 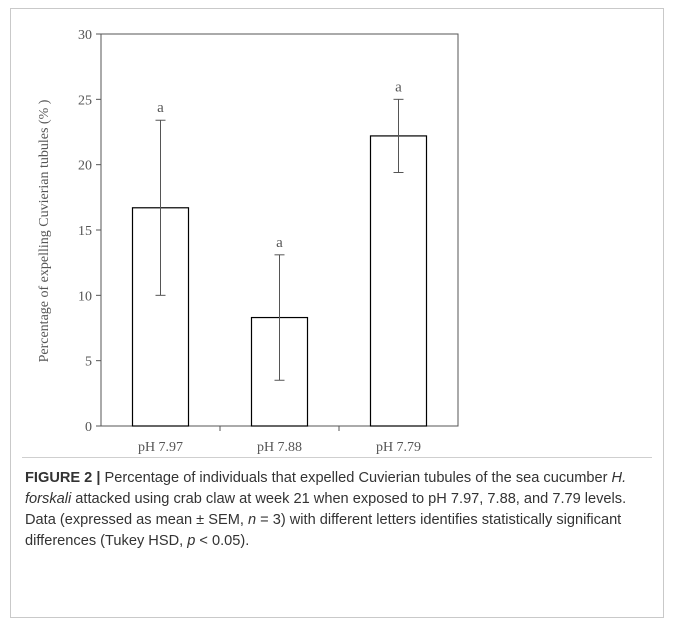 I want to click on y-tick-label: 5, so click(x=88, y=362).